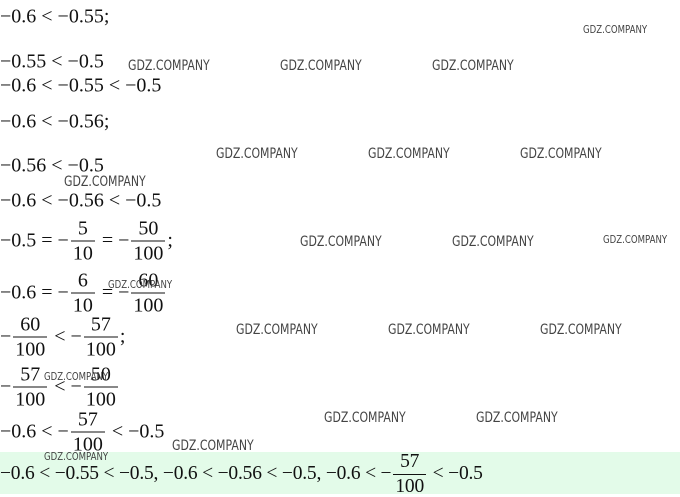 The width and height of the screenshot is (680, 497). I want to click on answer-highlight, so click(340, 473).